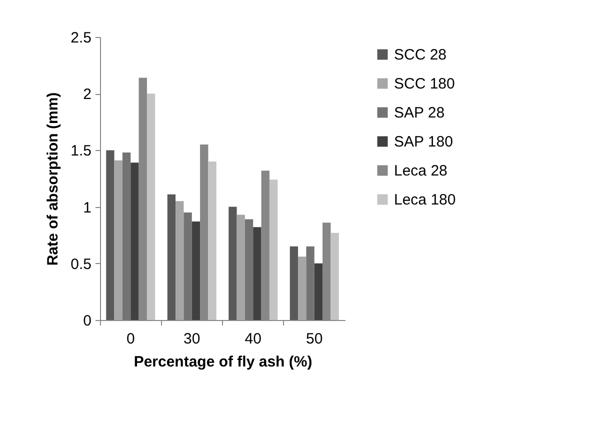  I want to click on legend-label: Leca 180, so click(425, 200).